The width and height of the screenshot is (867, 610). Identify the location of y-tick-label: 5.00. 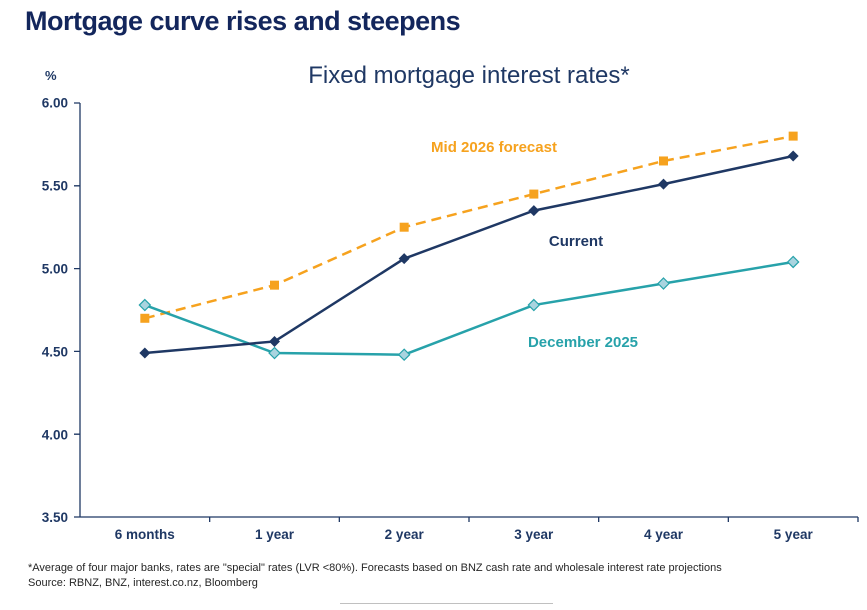
(55, 269).